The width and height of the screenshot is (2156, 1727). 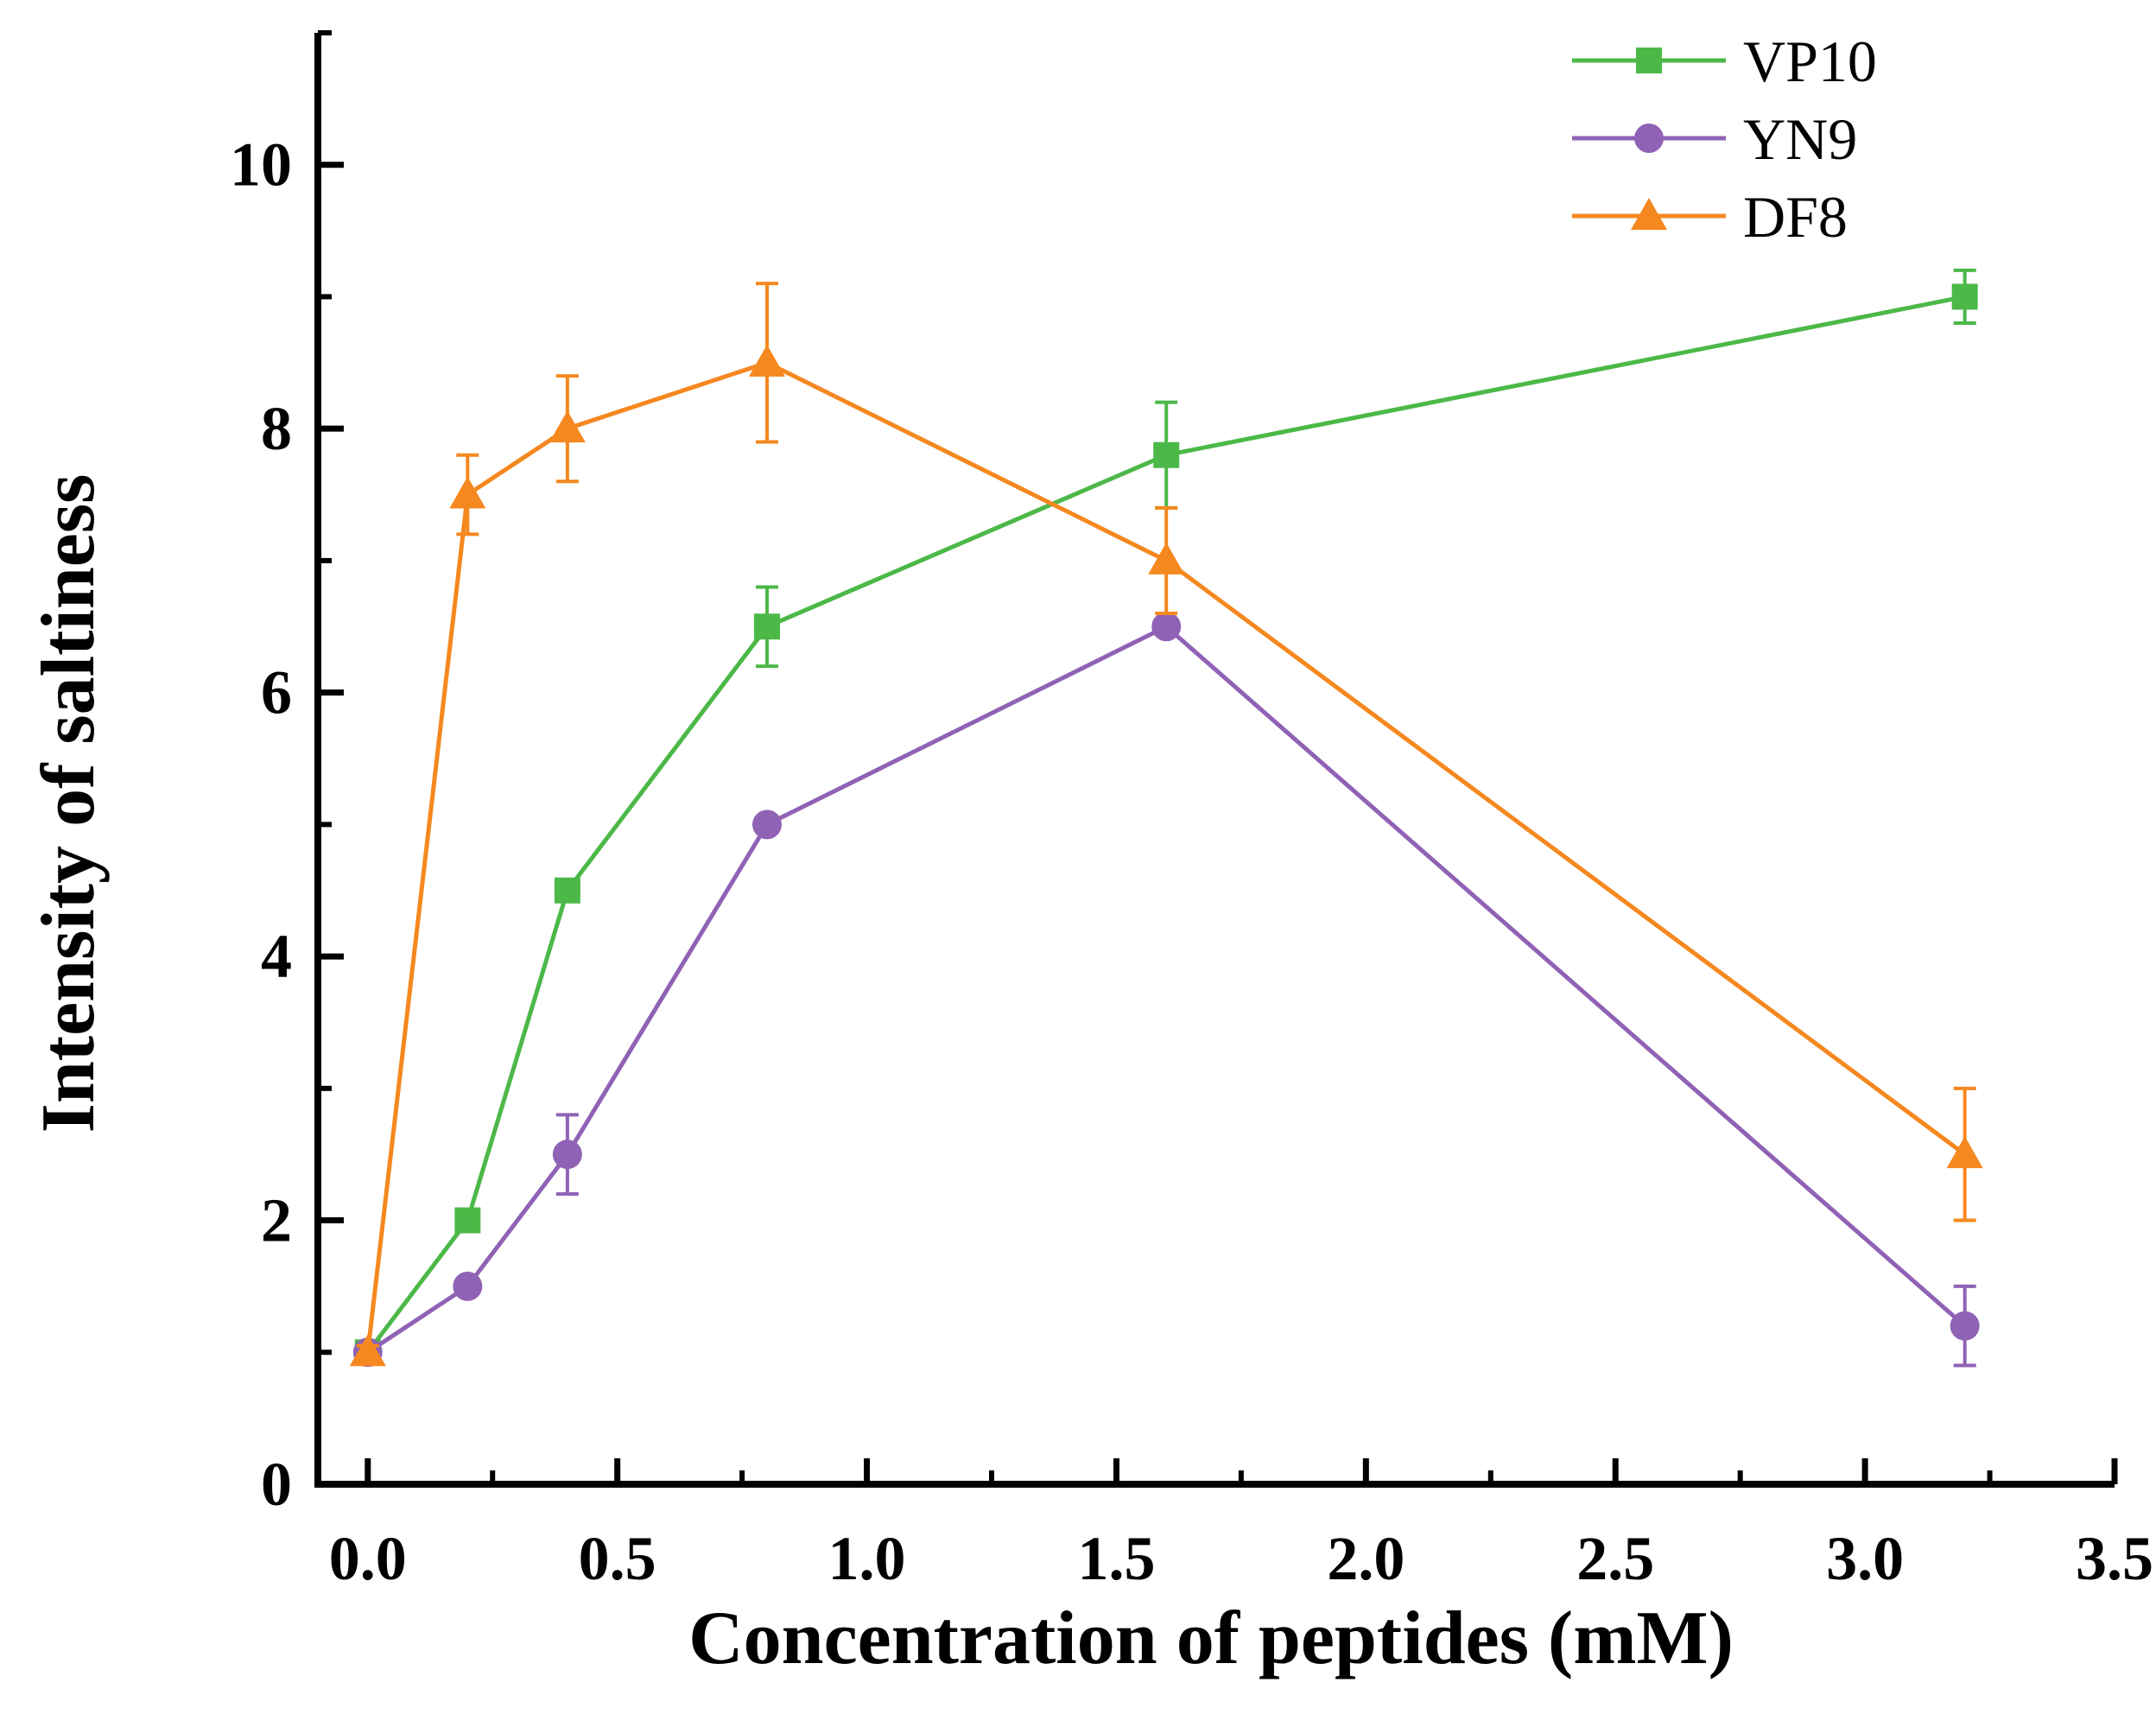 I want to click on y-tick-label: 4, so click(x=276, y=956).